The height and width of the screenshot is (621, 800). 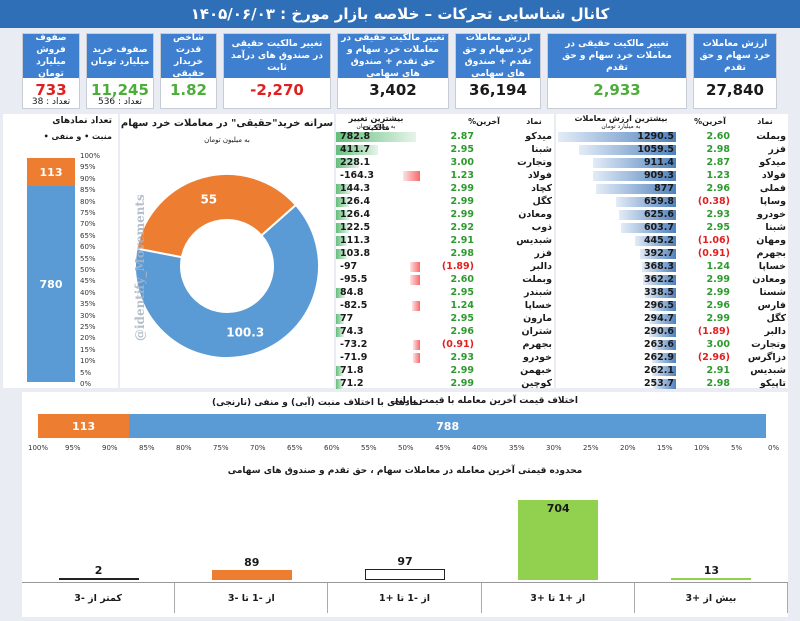 I want to click on row-value: 84.8, so click(x=352, y=292).